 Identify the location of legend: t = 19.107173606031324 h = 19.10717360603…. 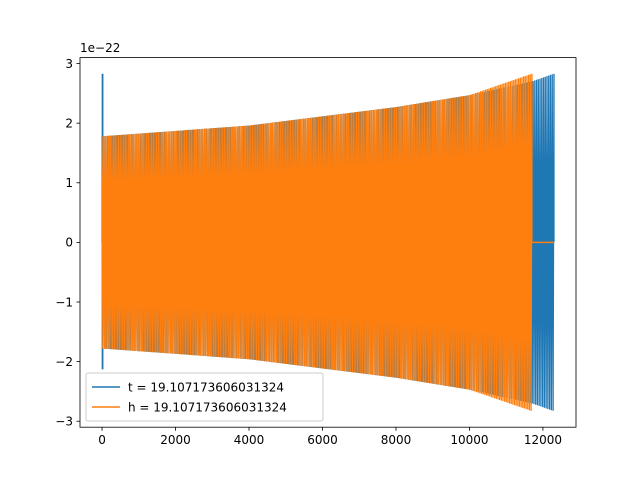
(204, 397).